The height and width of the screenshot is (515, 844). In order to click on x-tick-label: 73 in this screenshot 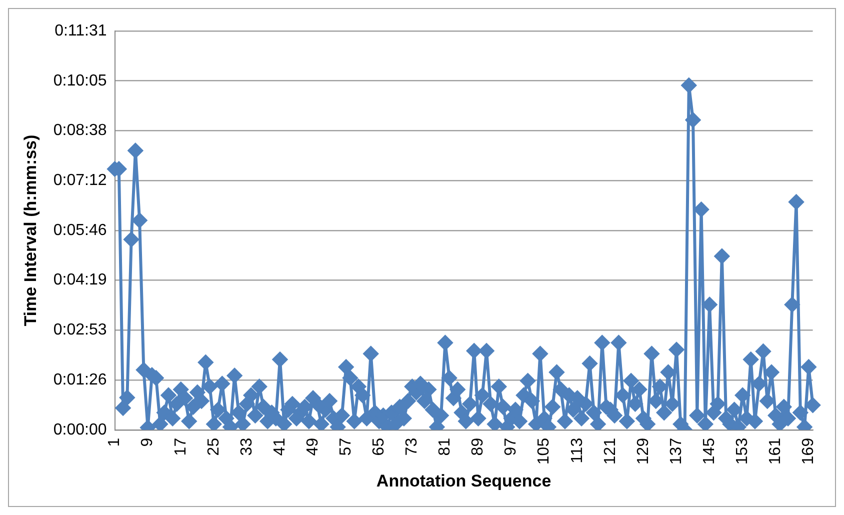, I will do `click(412, 447)`.